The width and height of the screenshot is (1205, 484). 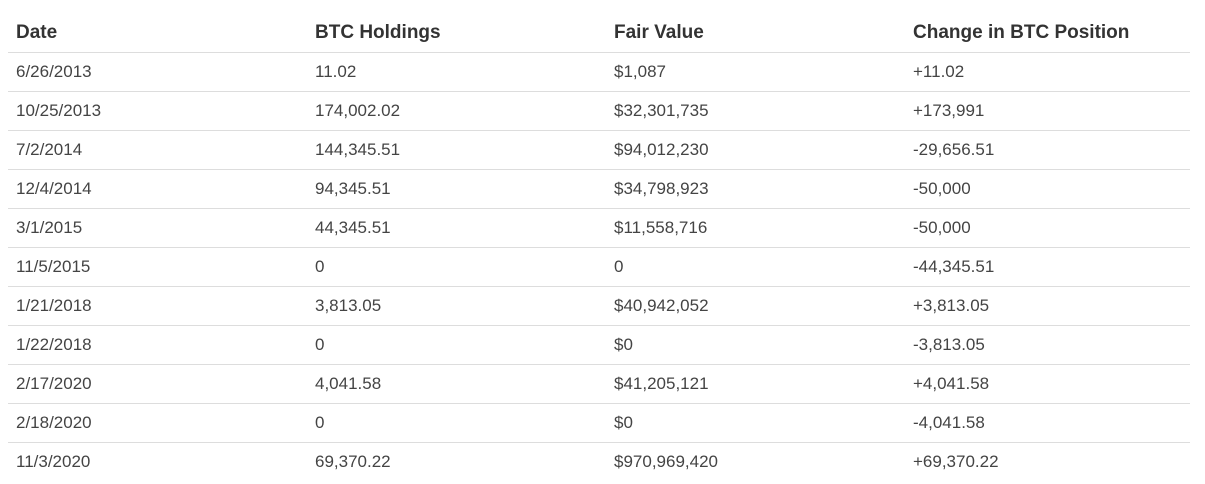 What do you see at coordinates (755, 150) in the screenshot?
I see `cell-fair-value: $94,012,230` at bounding box center [755, 150].